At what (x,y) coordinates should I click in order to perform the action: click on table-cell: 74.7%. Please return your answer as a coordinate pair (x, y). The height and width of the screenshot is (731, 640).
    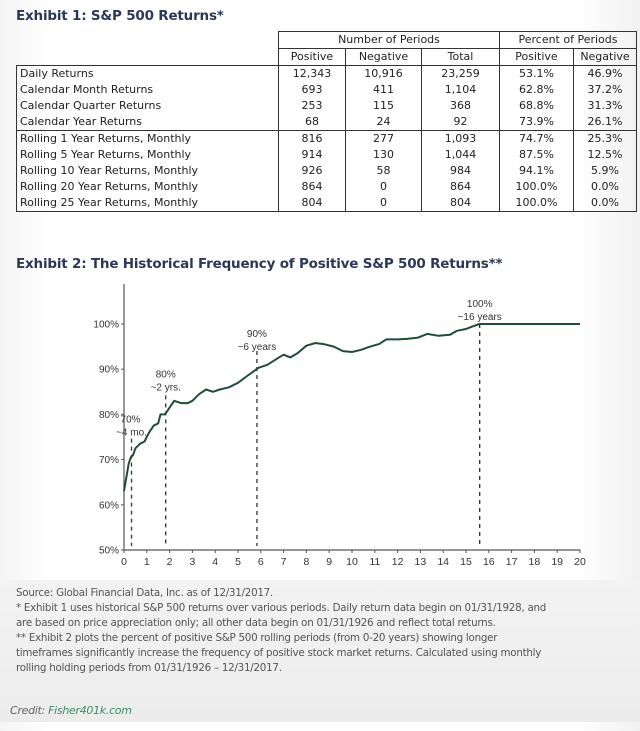
    Looking at the image, I should click on (536, 138).